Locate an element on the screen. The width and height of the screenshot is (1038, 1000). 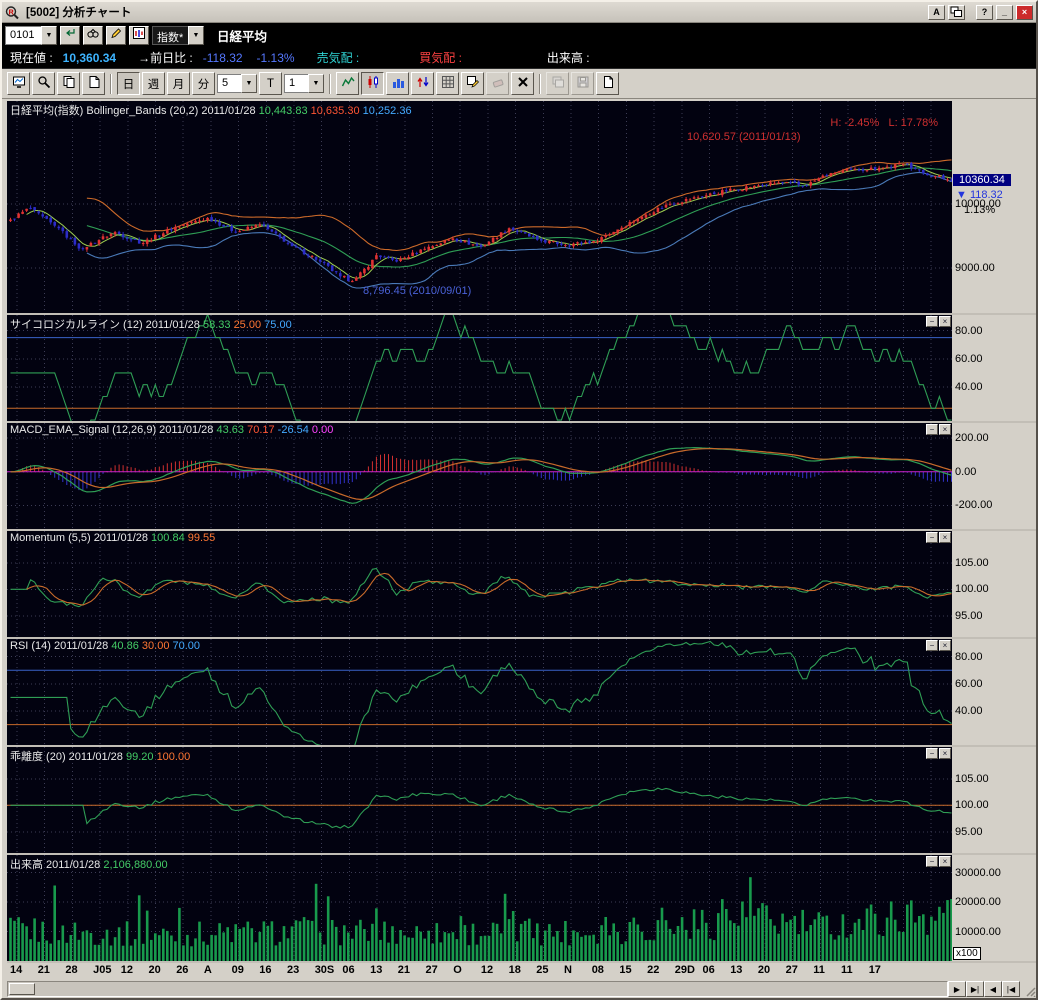
horizontal-scrollbar: ▶ ▶| ◀ |◀ is located at coordinates (521, 989).